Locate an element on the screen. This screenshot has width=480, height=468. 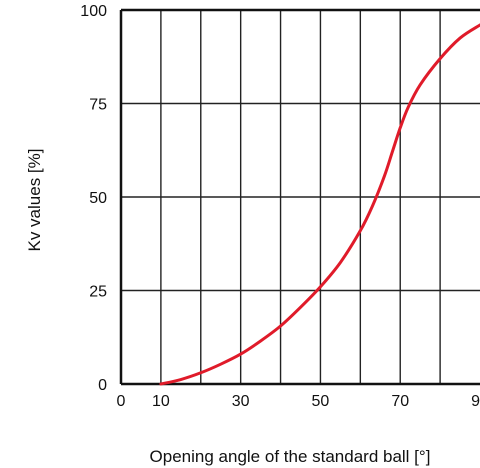
y-tick-labels: 0 25 50 75 100 is located at coordinates (93, 198).